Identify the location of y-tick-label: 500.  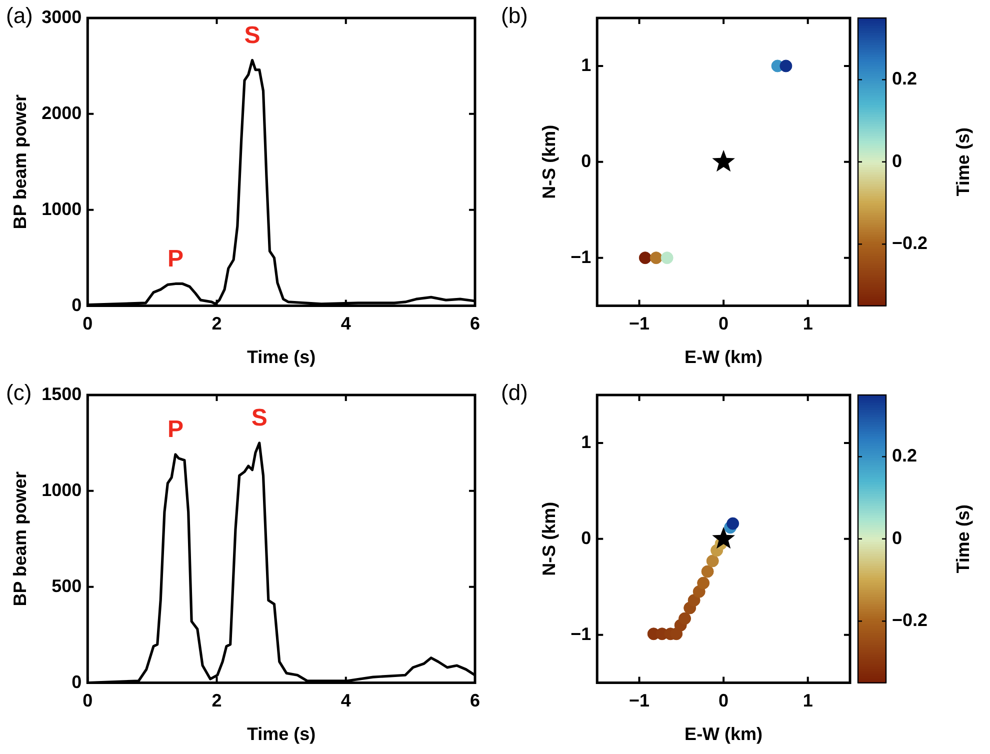
(67, 586).